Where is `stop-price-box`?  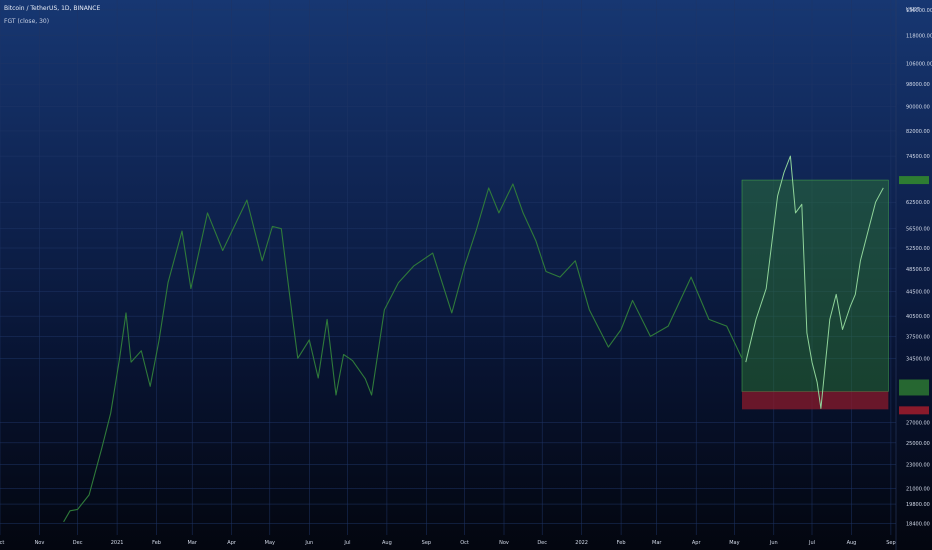
stop-price-box is located at coordinates (914, 410).